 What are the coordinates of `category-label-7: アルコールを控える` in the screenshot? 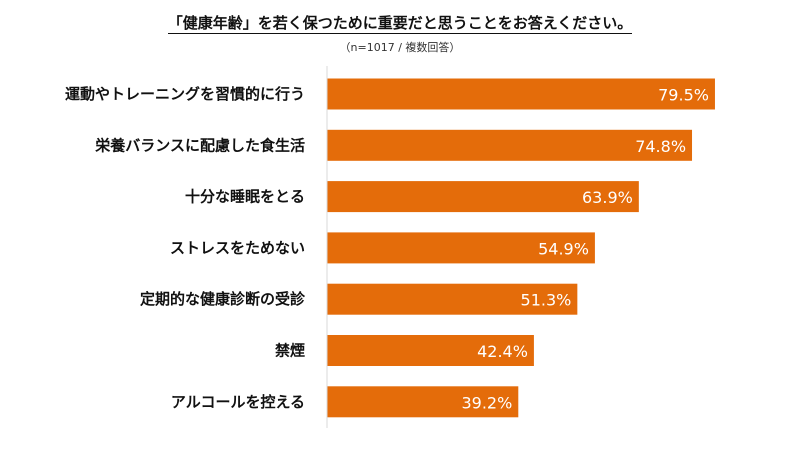 It's located at (238, 402).